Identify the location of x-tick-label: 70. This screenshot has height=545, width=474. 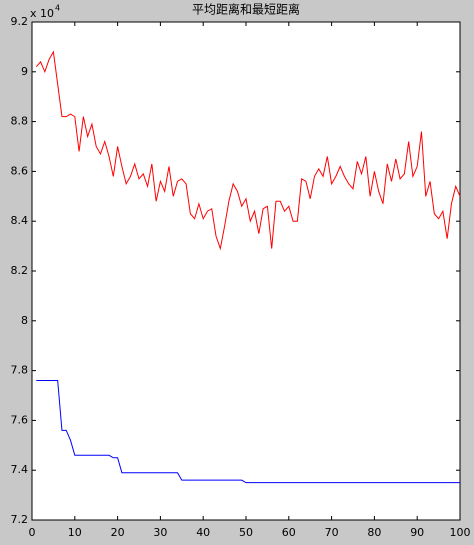
(332, 532).